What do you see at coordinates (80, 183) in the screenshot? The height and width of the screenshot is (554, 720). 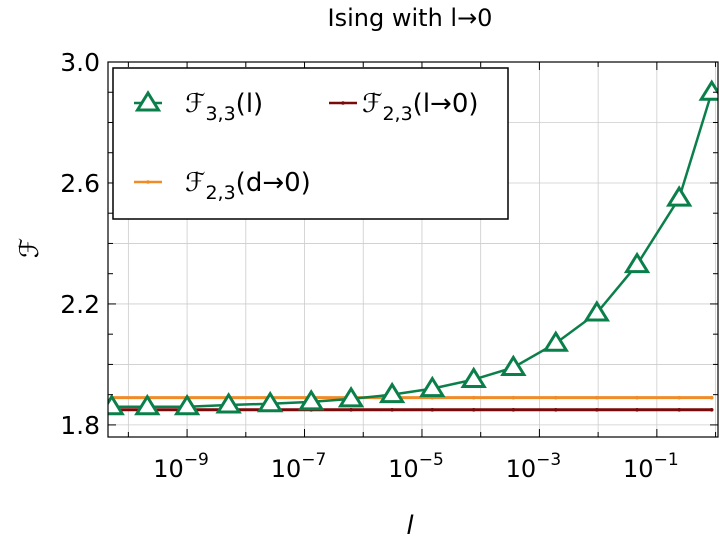 I see `y-tick-label: 2.6` at bounding box center [80, 183].